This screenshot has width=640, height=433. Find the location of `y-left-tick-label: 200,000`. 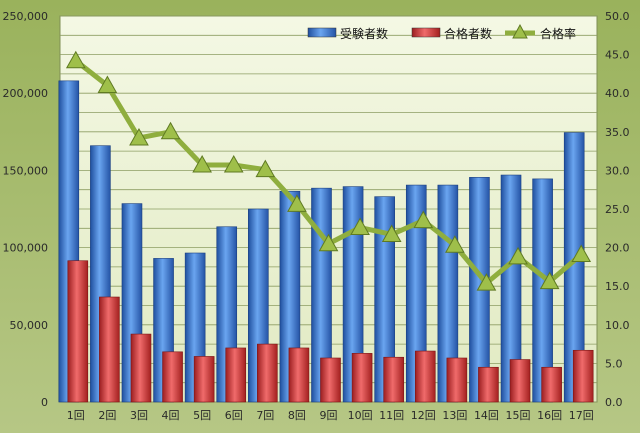

y-left-tick-label: 200,000 is located at coordinates (26, 93).